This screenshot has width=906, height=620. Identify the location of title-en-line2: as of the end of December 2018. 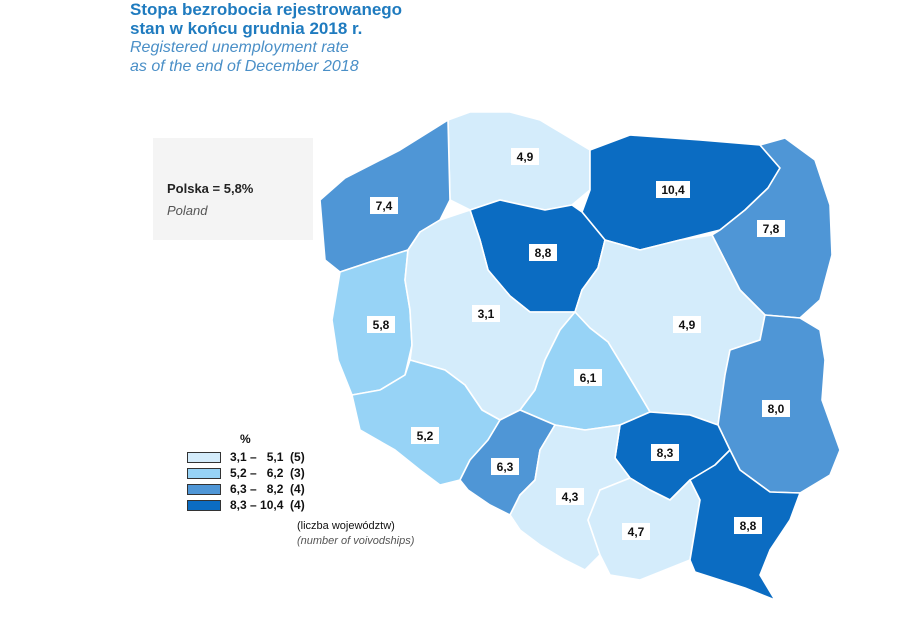
(244, 66).